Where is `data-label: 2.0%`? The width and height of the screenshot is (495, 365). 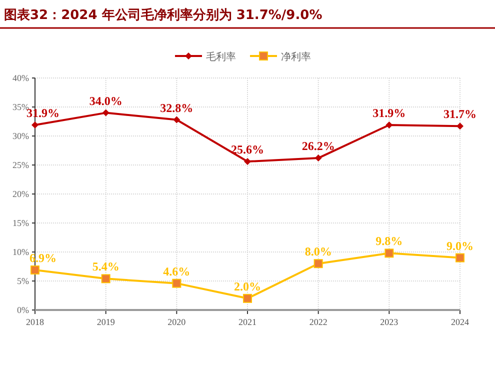 data-label: 2.0% is located at coordinates (247, 286).